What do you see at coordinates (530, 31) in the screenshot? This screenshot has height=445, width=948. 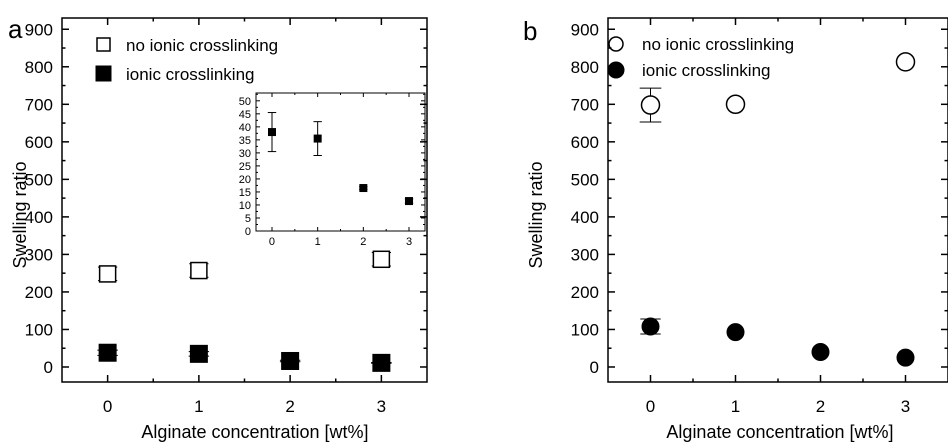 I see `panel-b-letter: b` at bounding box center [530, 31].